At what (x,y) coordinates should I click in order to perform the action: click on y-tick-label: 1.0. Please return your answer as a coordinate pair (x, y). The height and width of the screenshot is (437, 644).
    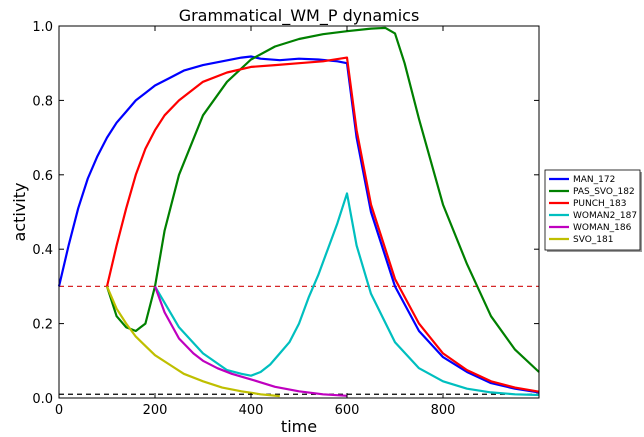
    Looking at the image, I should click on (42, 27).